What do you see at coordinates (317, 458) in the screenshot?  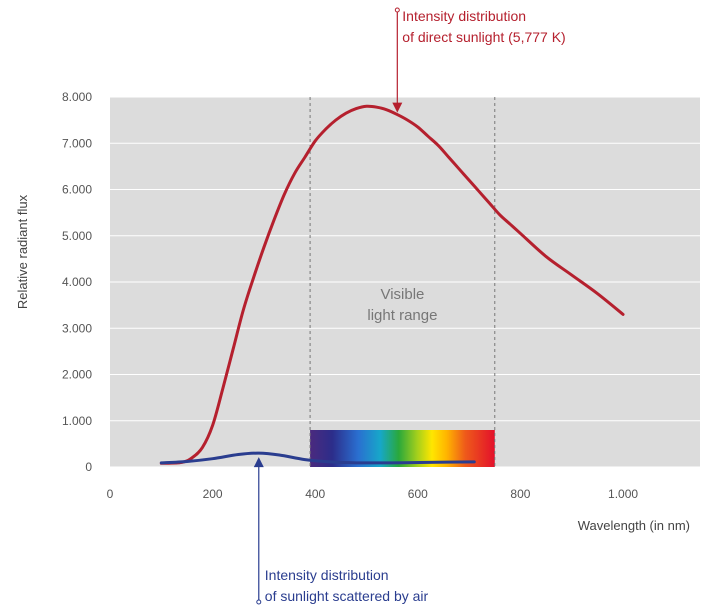 I see `series-line-scattered-sunlight` at bounding box center [317, 458].